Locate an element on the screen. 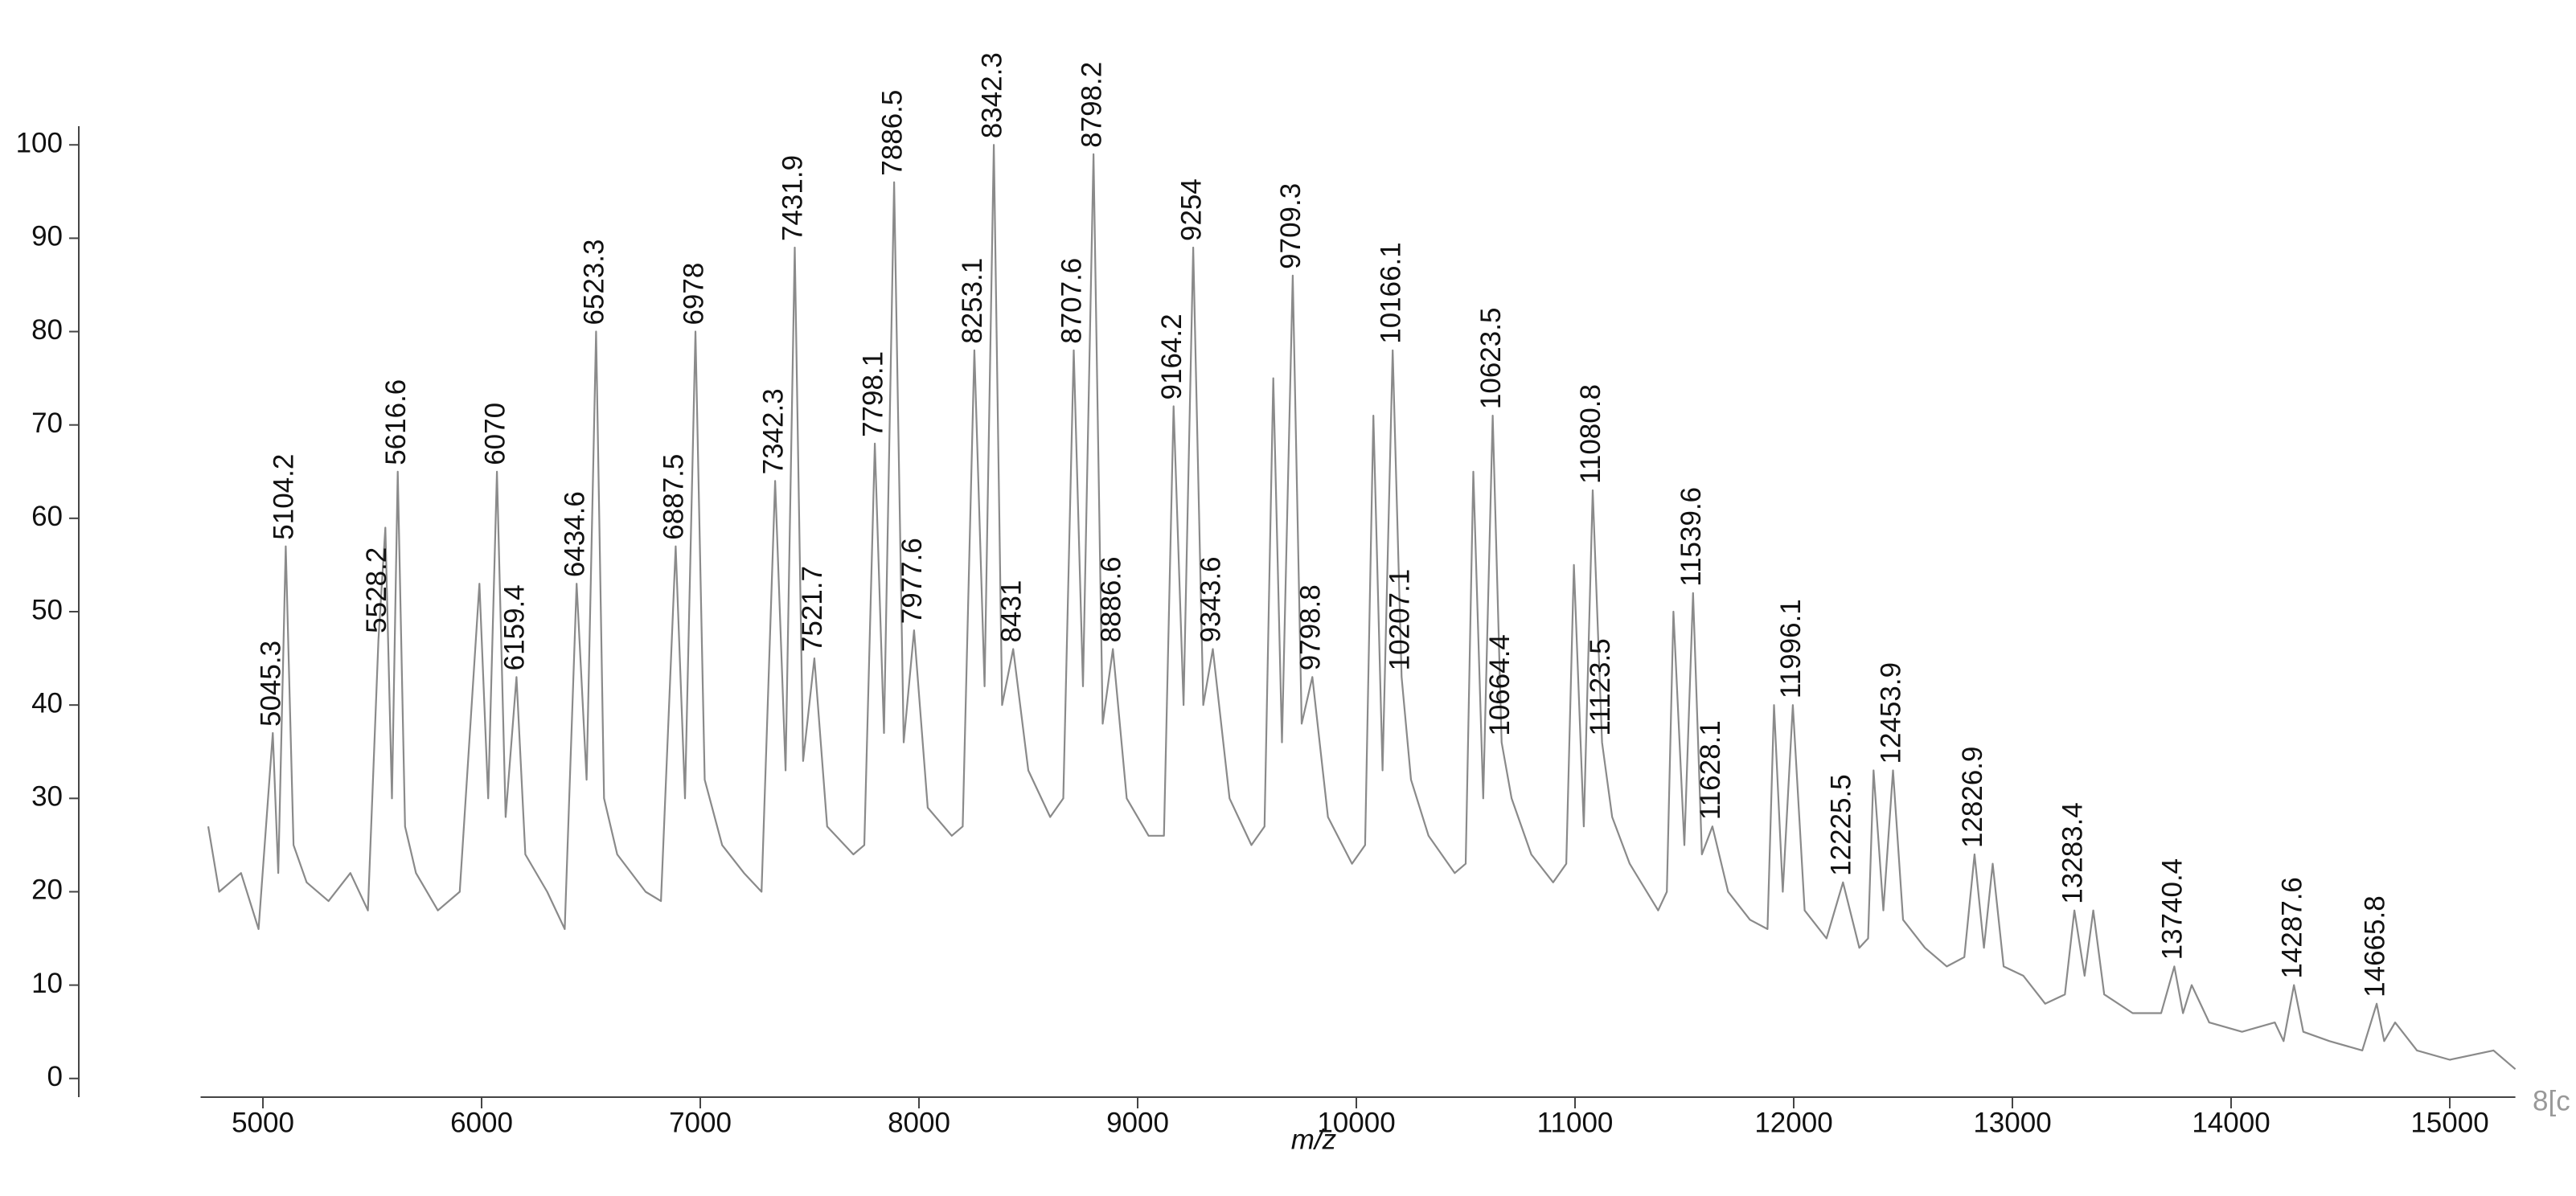 The height and width of the screenshot is (1196, 2576). peak-label: 6978 is located at coordinates (693, 294).